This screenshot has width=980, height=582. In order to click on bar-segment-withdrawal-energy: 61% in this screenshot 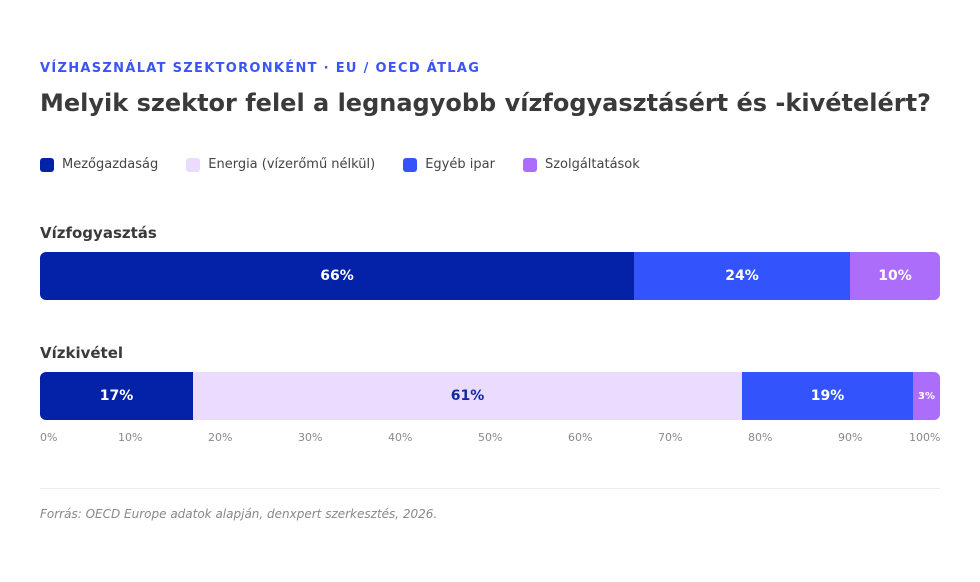, I will do `click(467, 396)`.